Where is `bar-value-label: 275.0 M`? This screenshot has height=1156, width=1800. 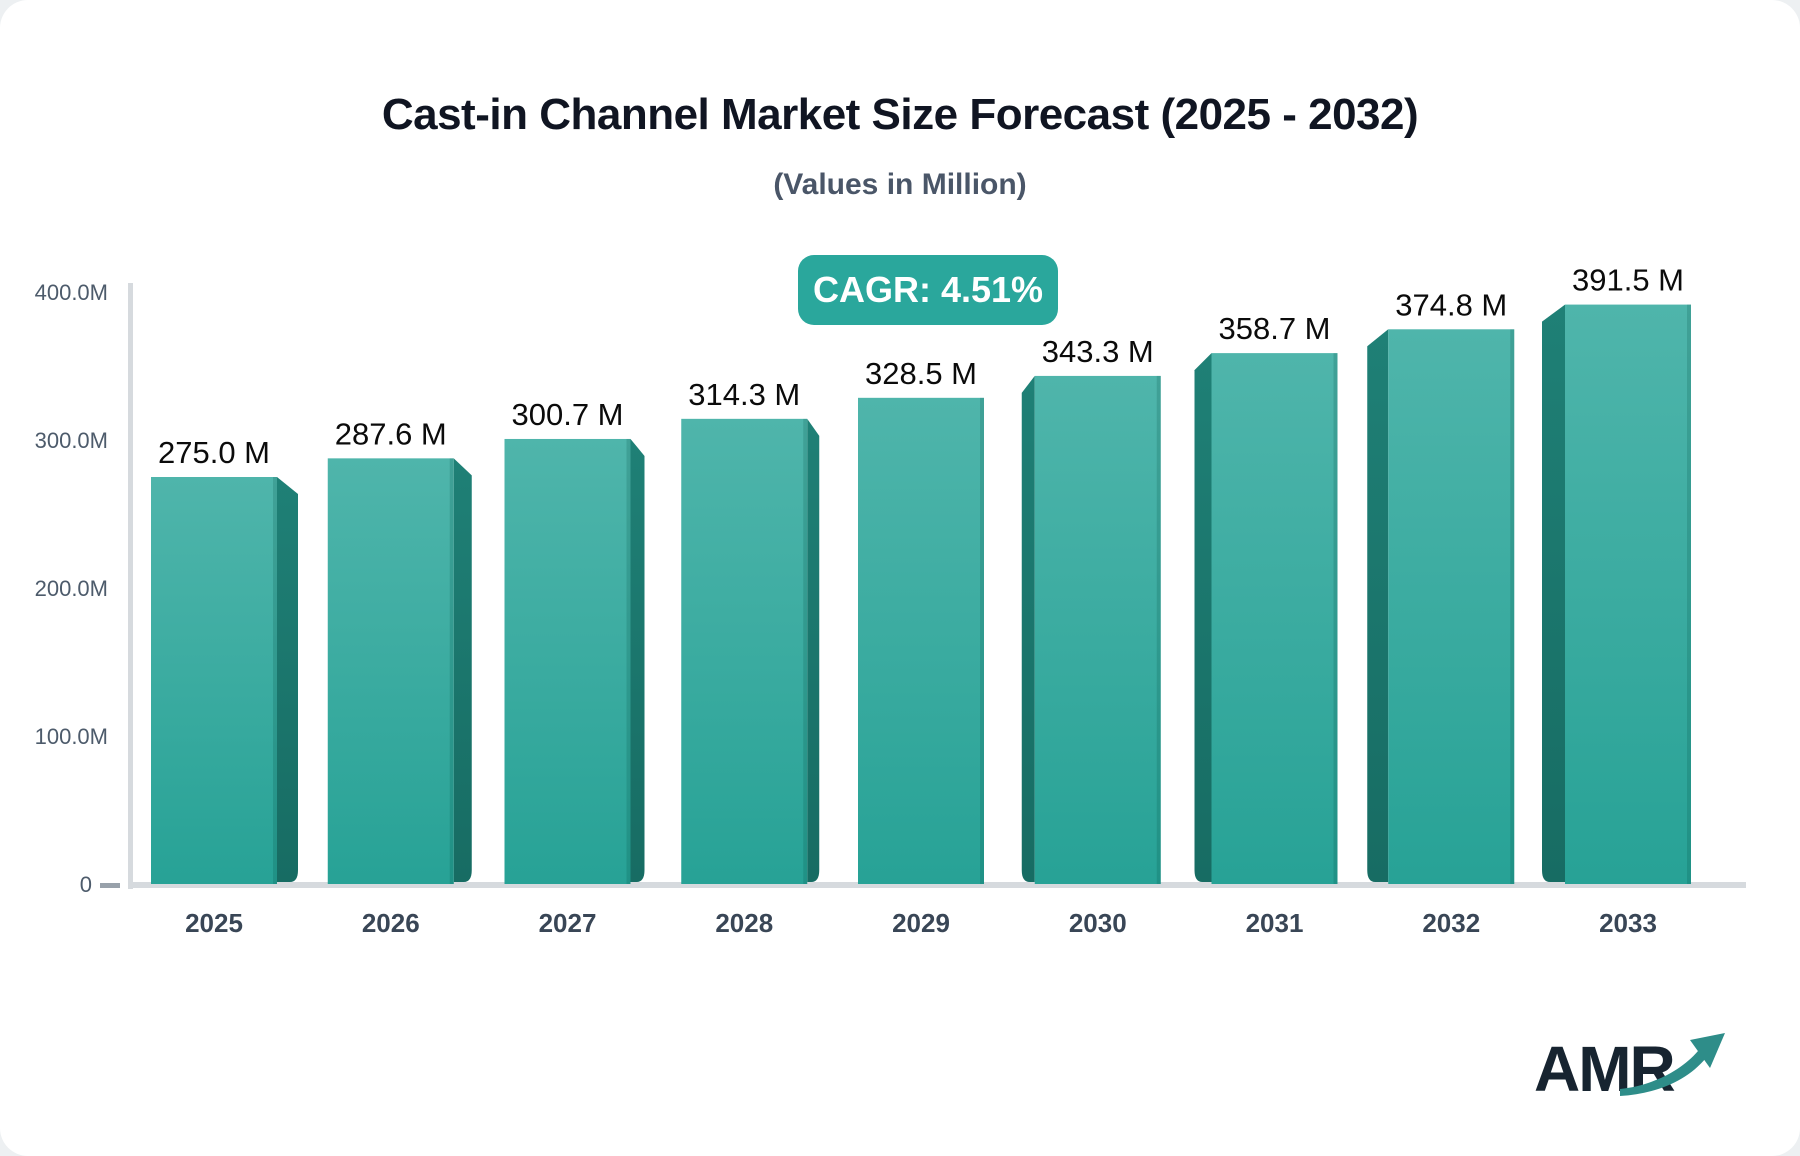 bar-value-label: 275.0 M is located at coordinates (214, 452).